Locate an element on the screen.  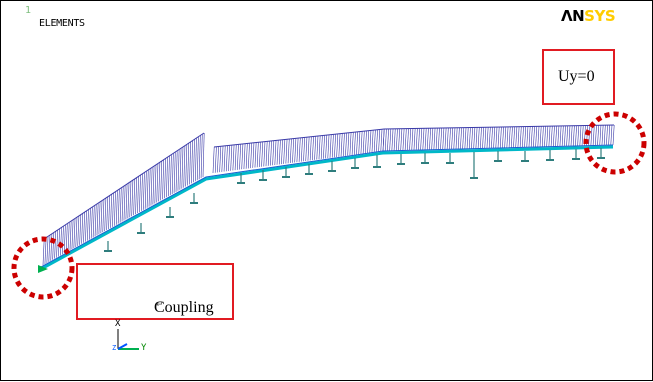
coupling-node-icon is located at coordinates (43, 269).